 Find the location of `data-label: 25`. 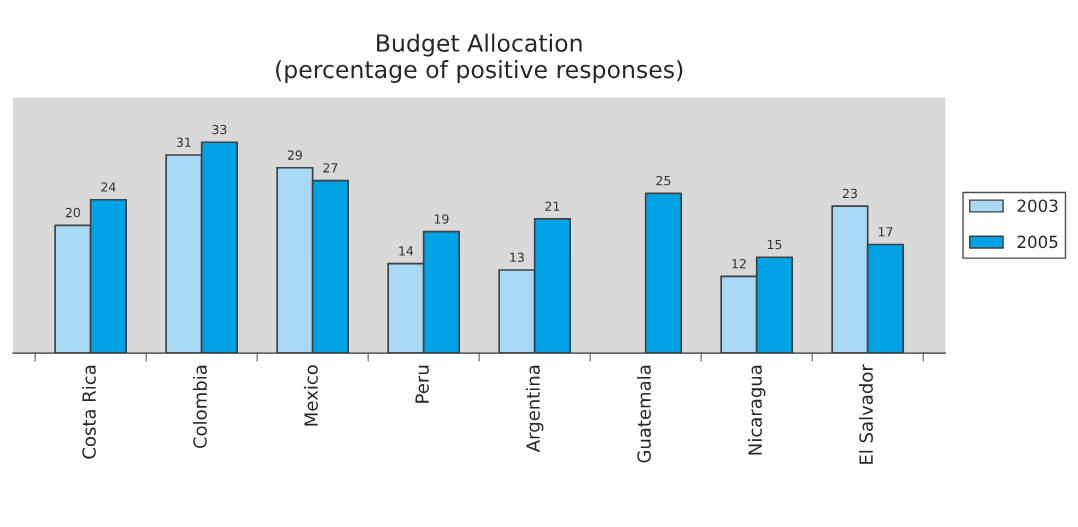

data-label: 25 is located at coordinates (663, 180).